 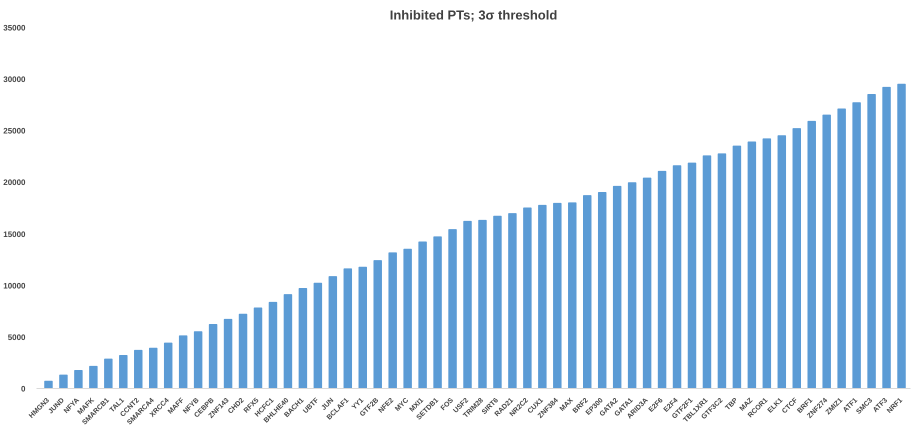 I want to click on y-tick-label: 5000, so click(x=17, y=337).